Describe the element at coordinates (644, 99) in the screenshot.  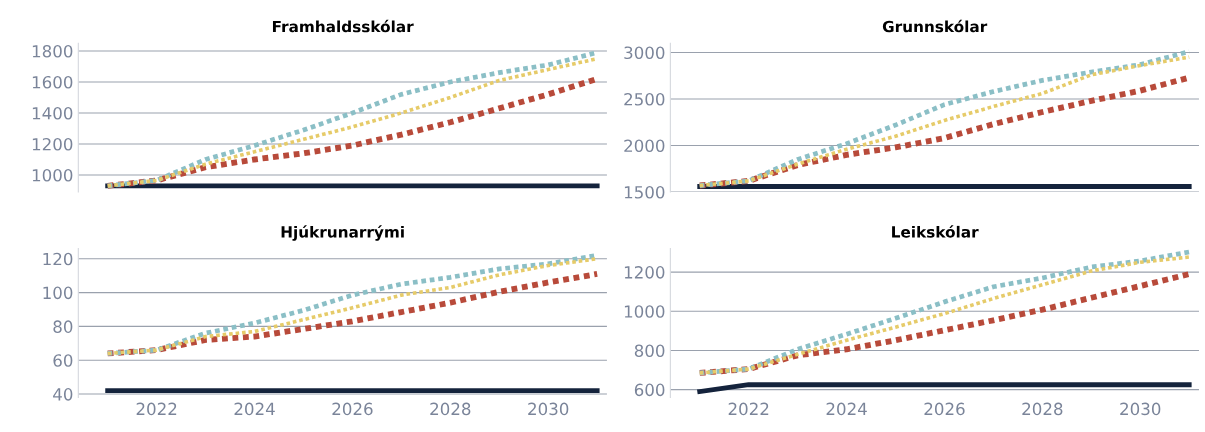
I see `y-tick-label: 2500` at that location.